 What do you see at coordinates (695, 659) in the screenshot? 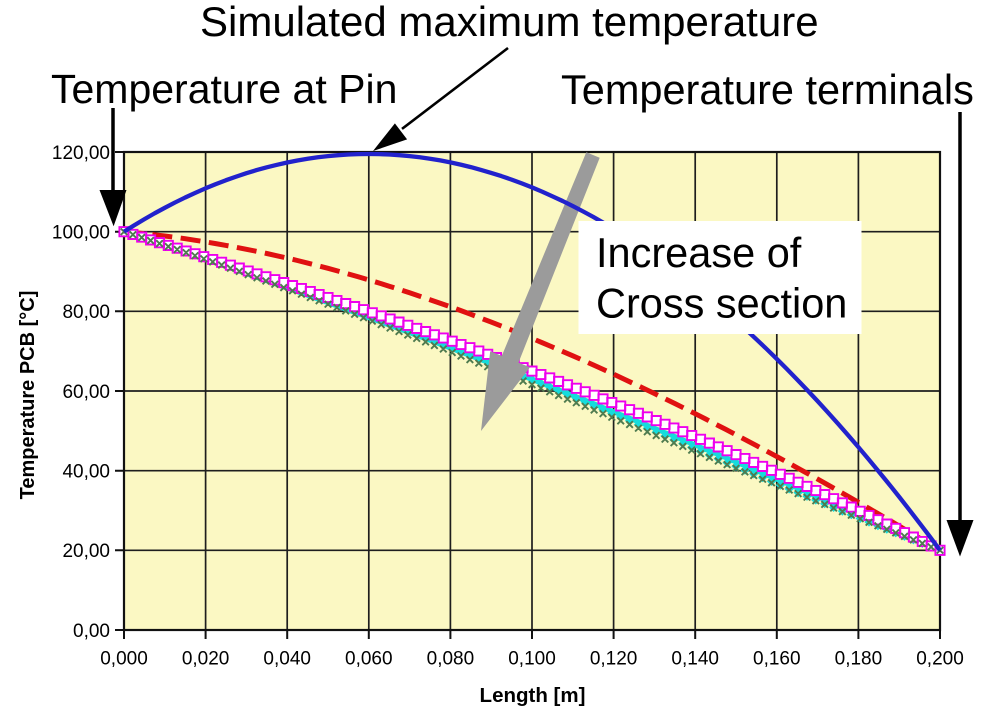
I see `svg-text: 0,140` at bounding box center [695, 659].